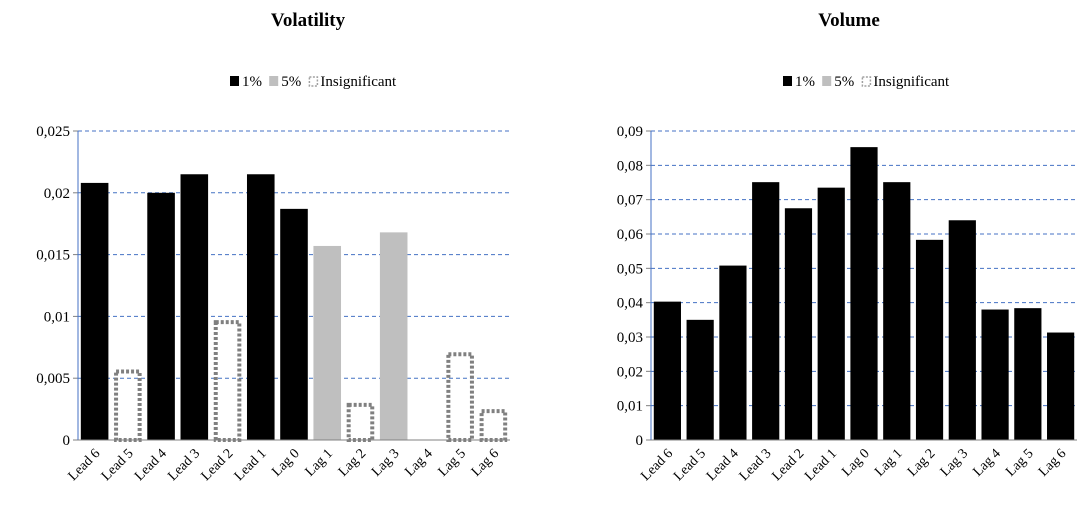  What do you see at coordinates (630, 269) in the screenshot?
I see `y-tick-label: 0,05` at bounding box center [630, 269].